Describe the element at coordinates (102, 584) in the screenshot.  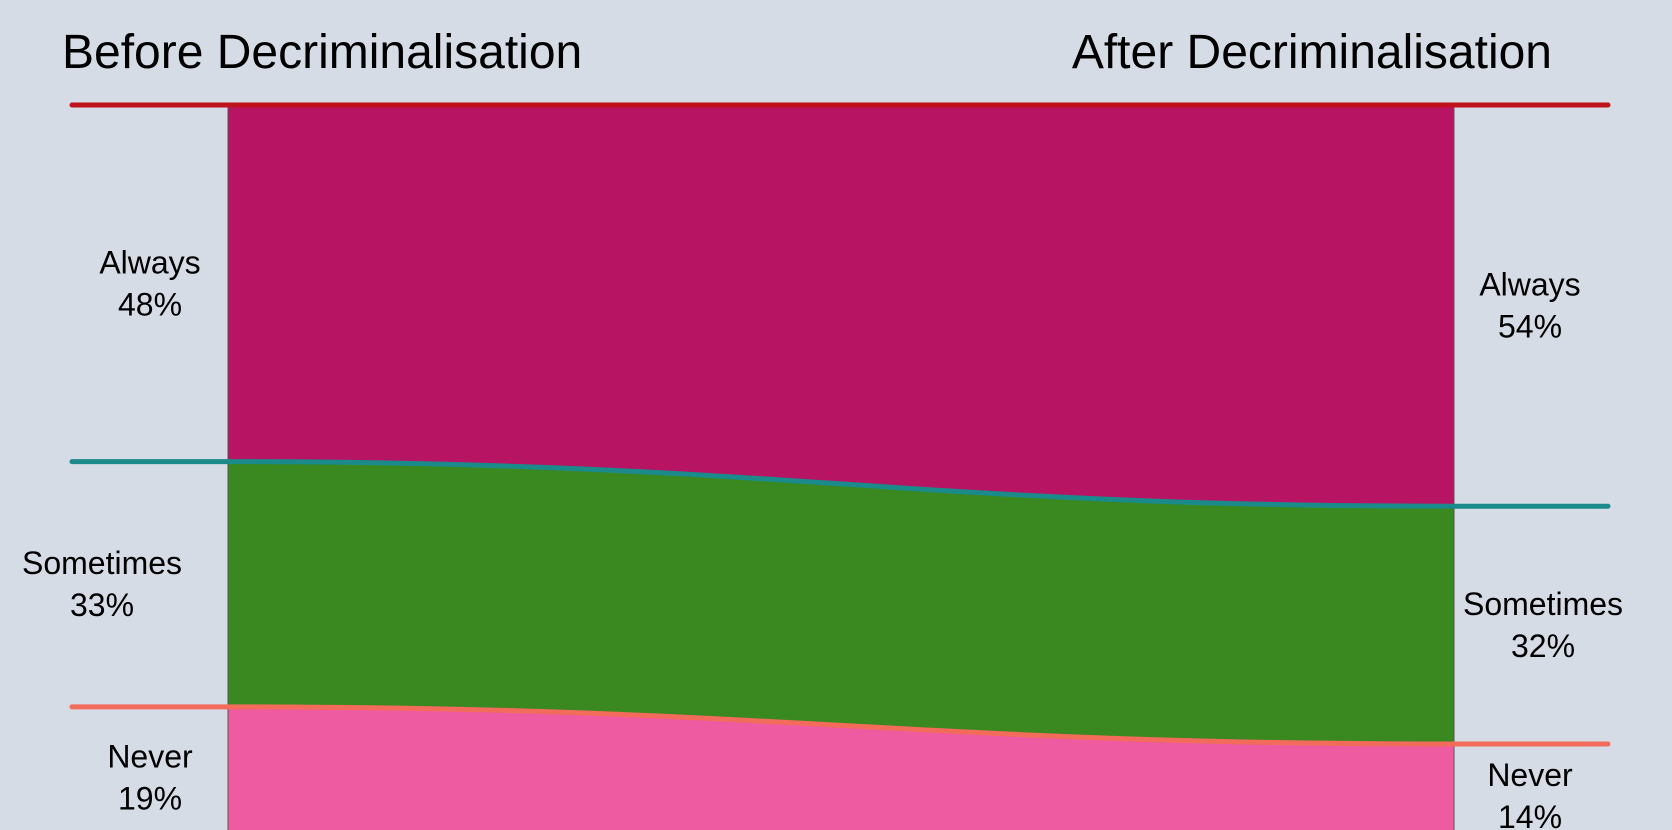
I see `label-before-sometimes: Sometimes 33%` at that location.